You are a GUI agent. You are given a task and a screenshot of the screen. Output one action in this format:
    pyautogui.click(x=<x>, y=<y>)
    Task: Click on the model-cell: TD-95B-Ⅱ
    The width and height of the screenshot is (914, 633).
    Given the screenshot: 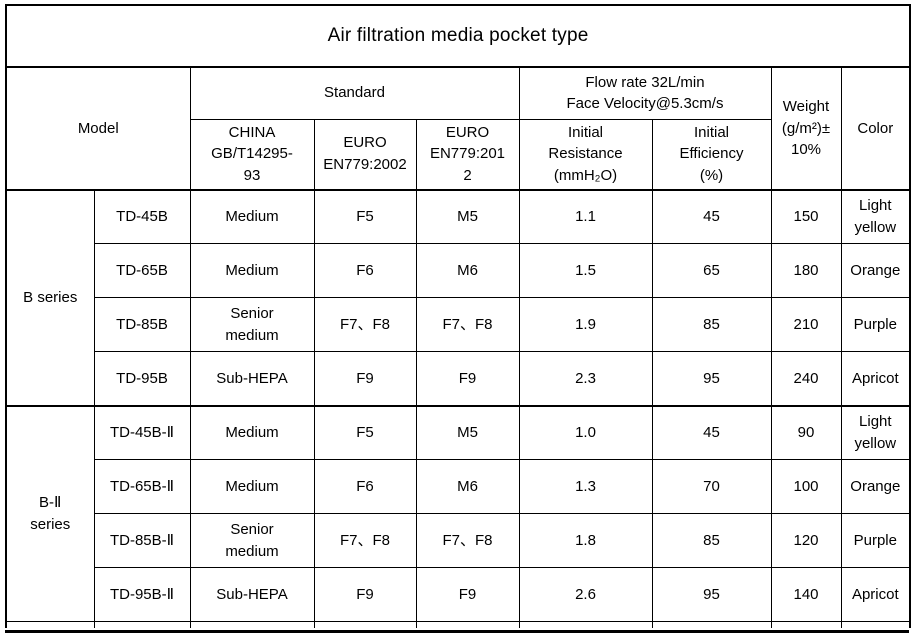 What is the action you would take?
    pyautogui.click(x=142, y=595)
    